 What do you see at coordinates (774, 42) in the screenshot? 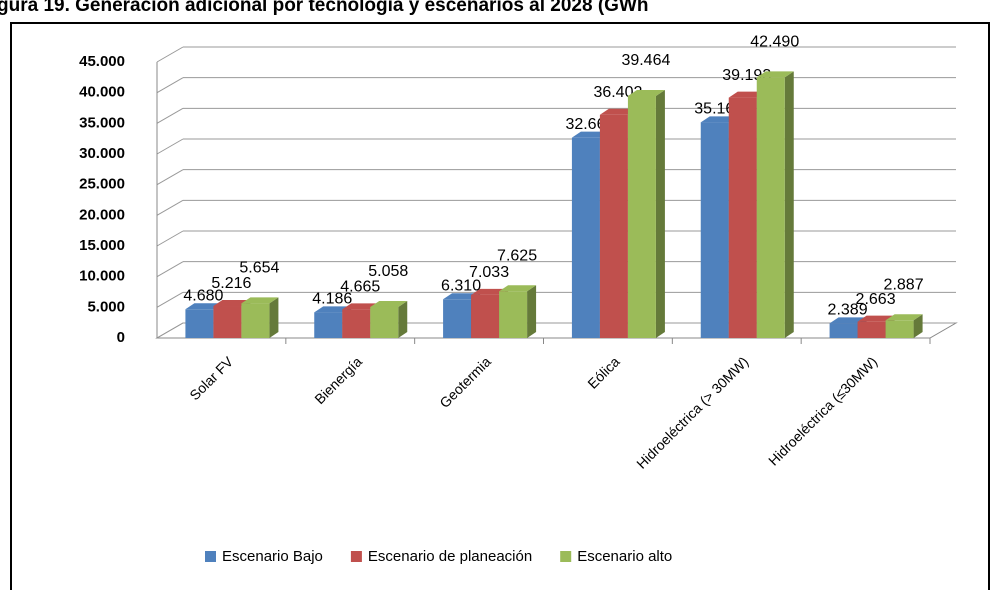
I see `value-label: 42.490` at bounding box center [774, 42].